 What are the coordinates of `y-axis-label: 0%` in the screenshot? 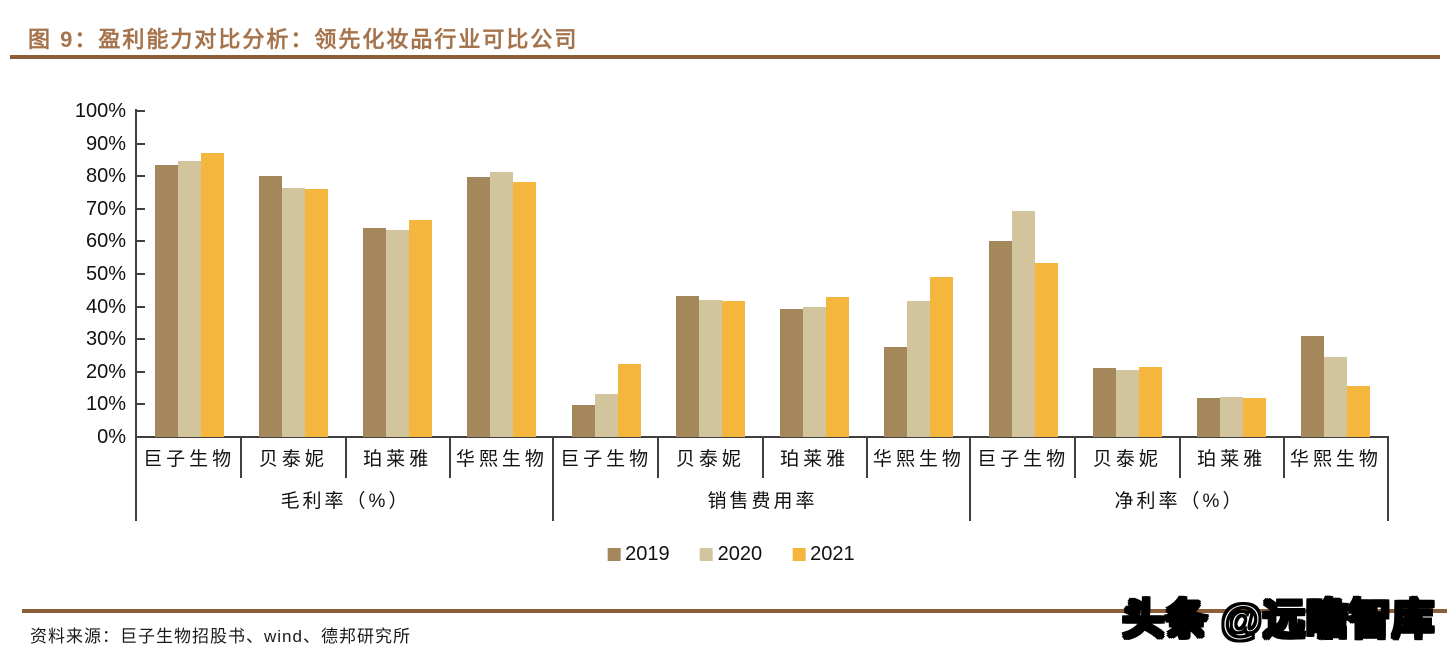 It's located at (111, 437).